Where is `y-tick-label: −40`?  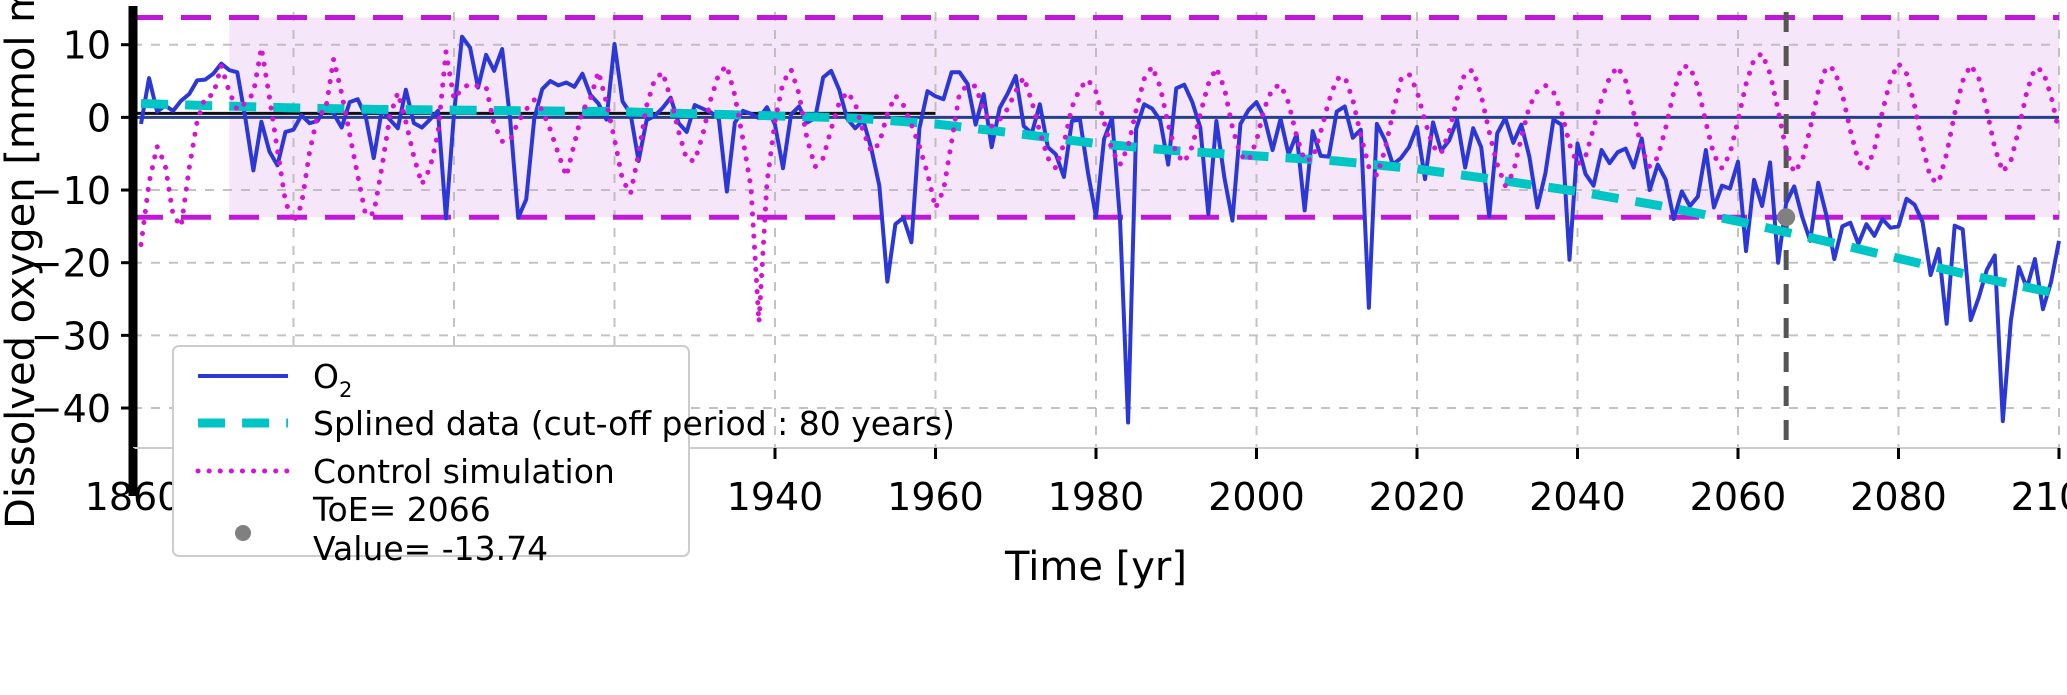 y-tick-label: −40 is located at coordinates (71, 409).